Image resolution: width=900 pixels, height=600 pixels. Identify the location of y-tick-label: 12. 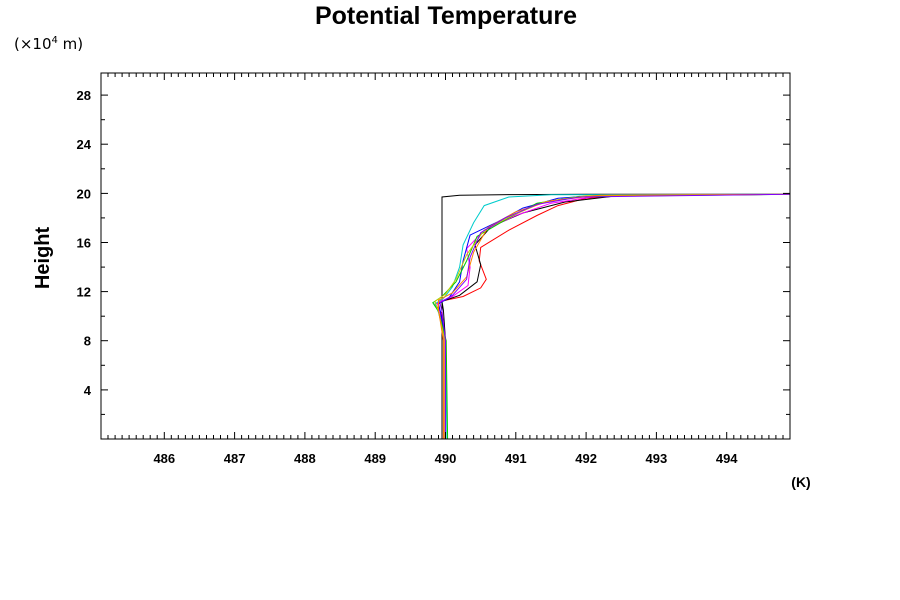
(84, 292).